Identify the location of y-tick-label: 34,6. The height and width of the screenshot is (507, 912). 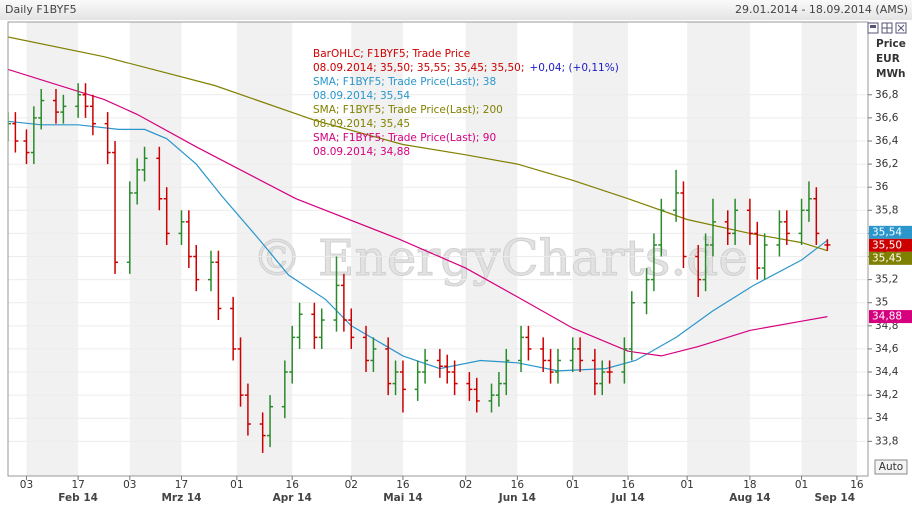
(887, 349).